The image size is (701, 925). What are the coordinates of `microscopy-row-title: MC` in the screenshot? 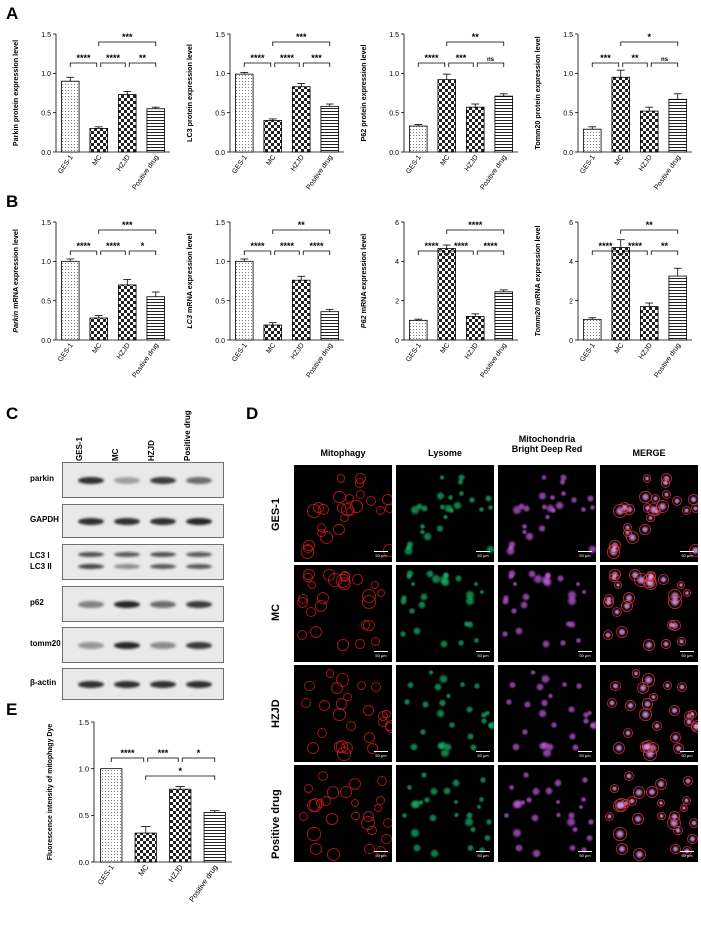 It's located at (276, 612).